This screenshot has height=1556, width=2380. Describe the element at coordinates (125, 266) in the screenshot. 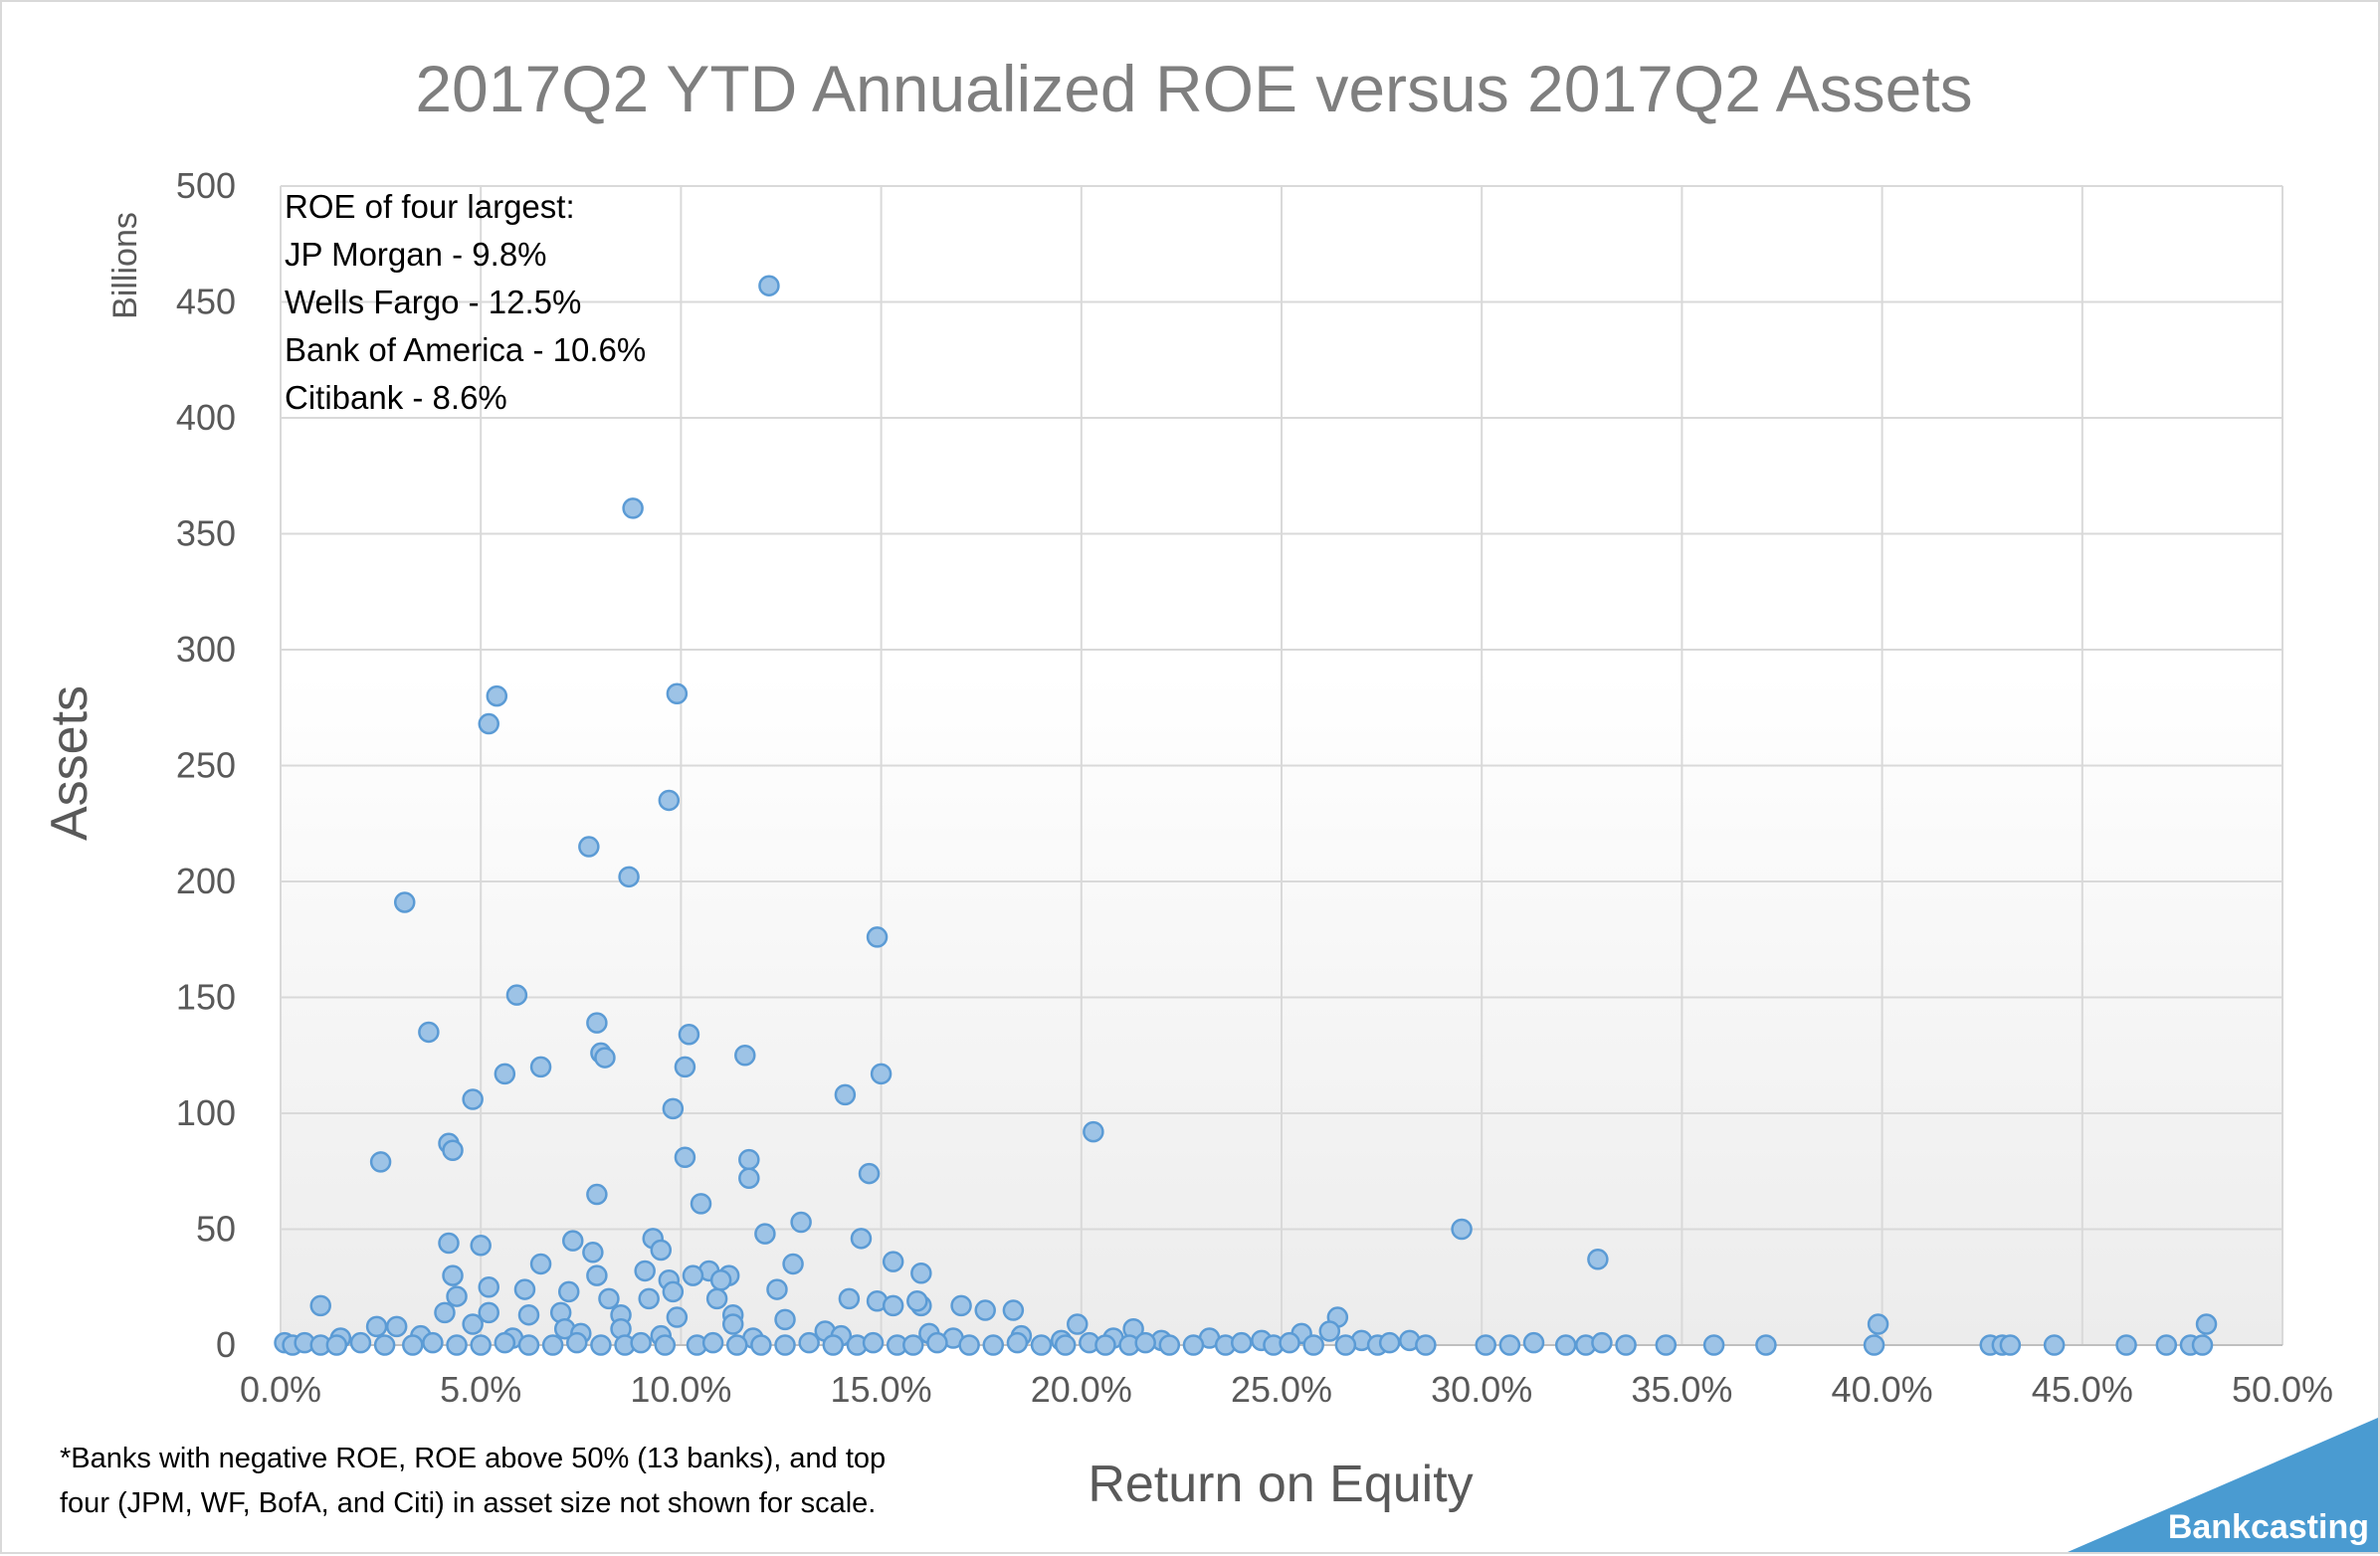

I see `y-axis-units: Billions` at that location.